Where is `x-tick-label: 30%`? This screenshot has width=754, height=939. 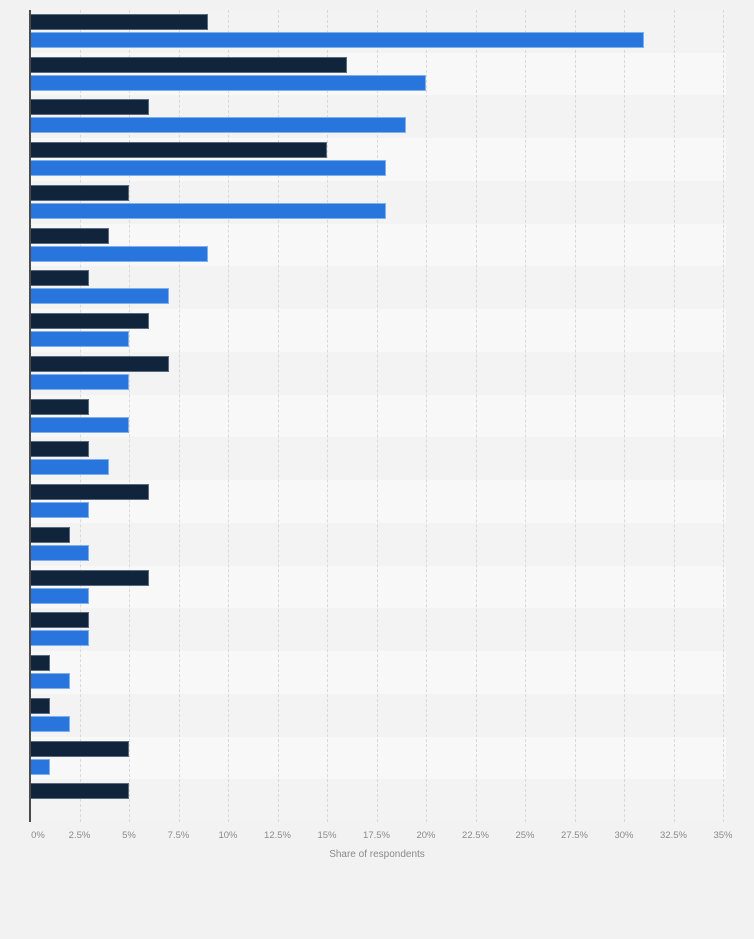 x-tick-label: 30% is located at coordinates (624, 835).